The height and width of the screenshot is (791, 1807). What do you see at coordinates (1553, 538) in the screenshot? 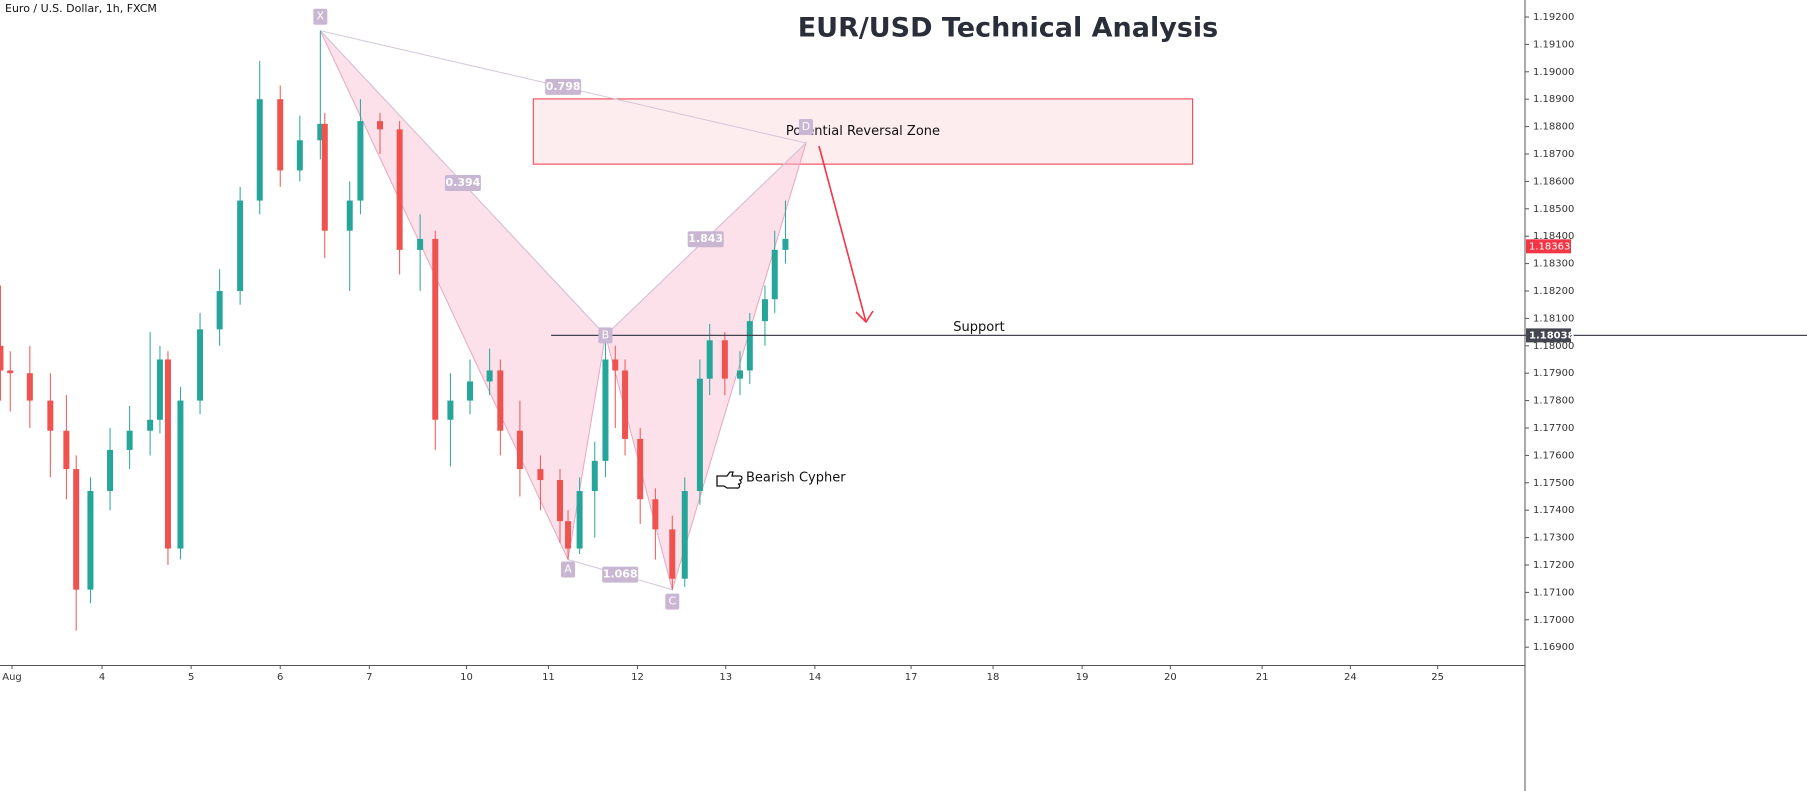
I see `y-tick-label: 1.17300` at bounding box center [1553, 538].